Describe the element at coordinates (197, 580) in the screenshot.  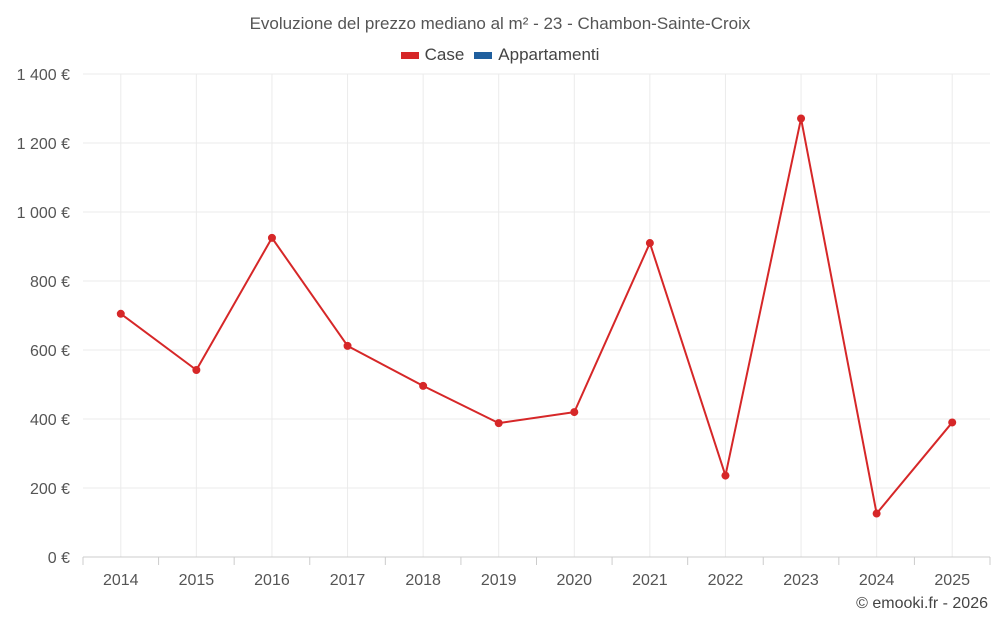
I see `x-tick-label: 2015` at that location.